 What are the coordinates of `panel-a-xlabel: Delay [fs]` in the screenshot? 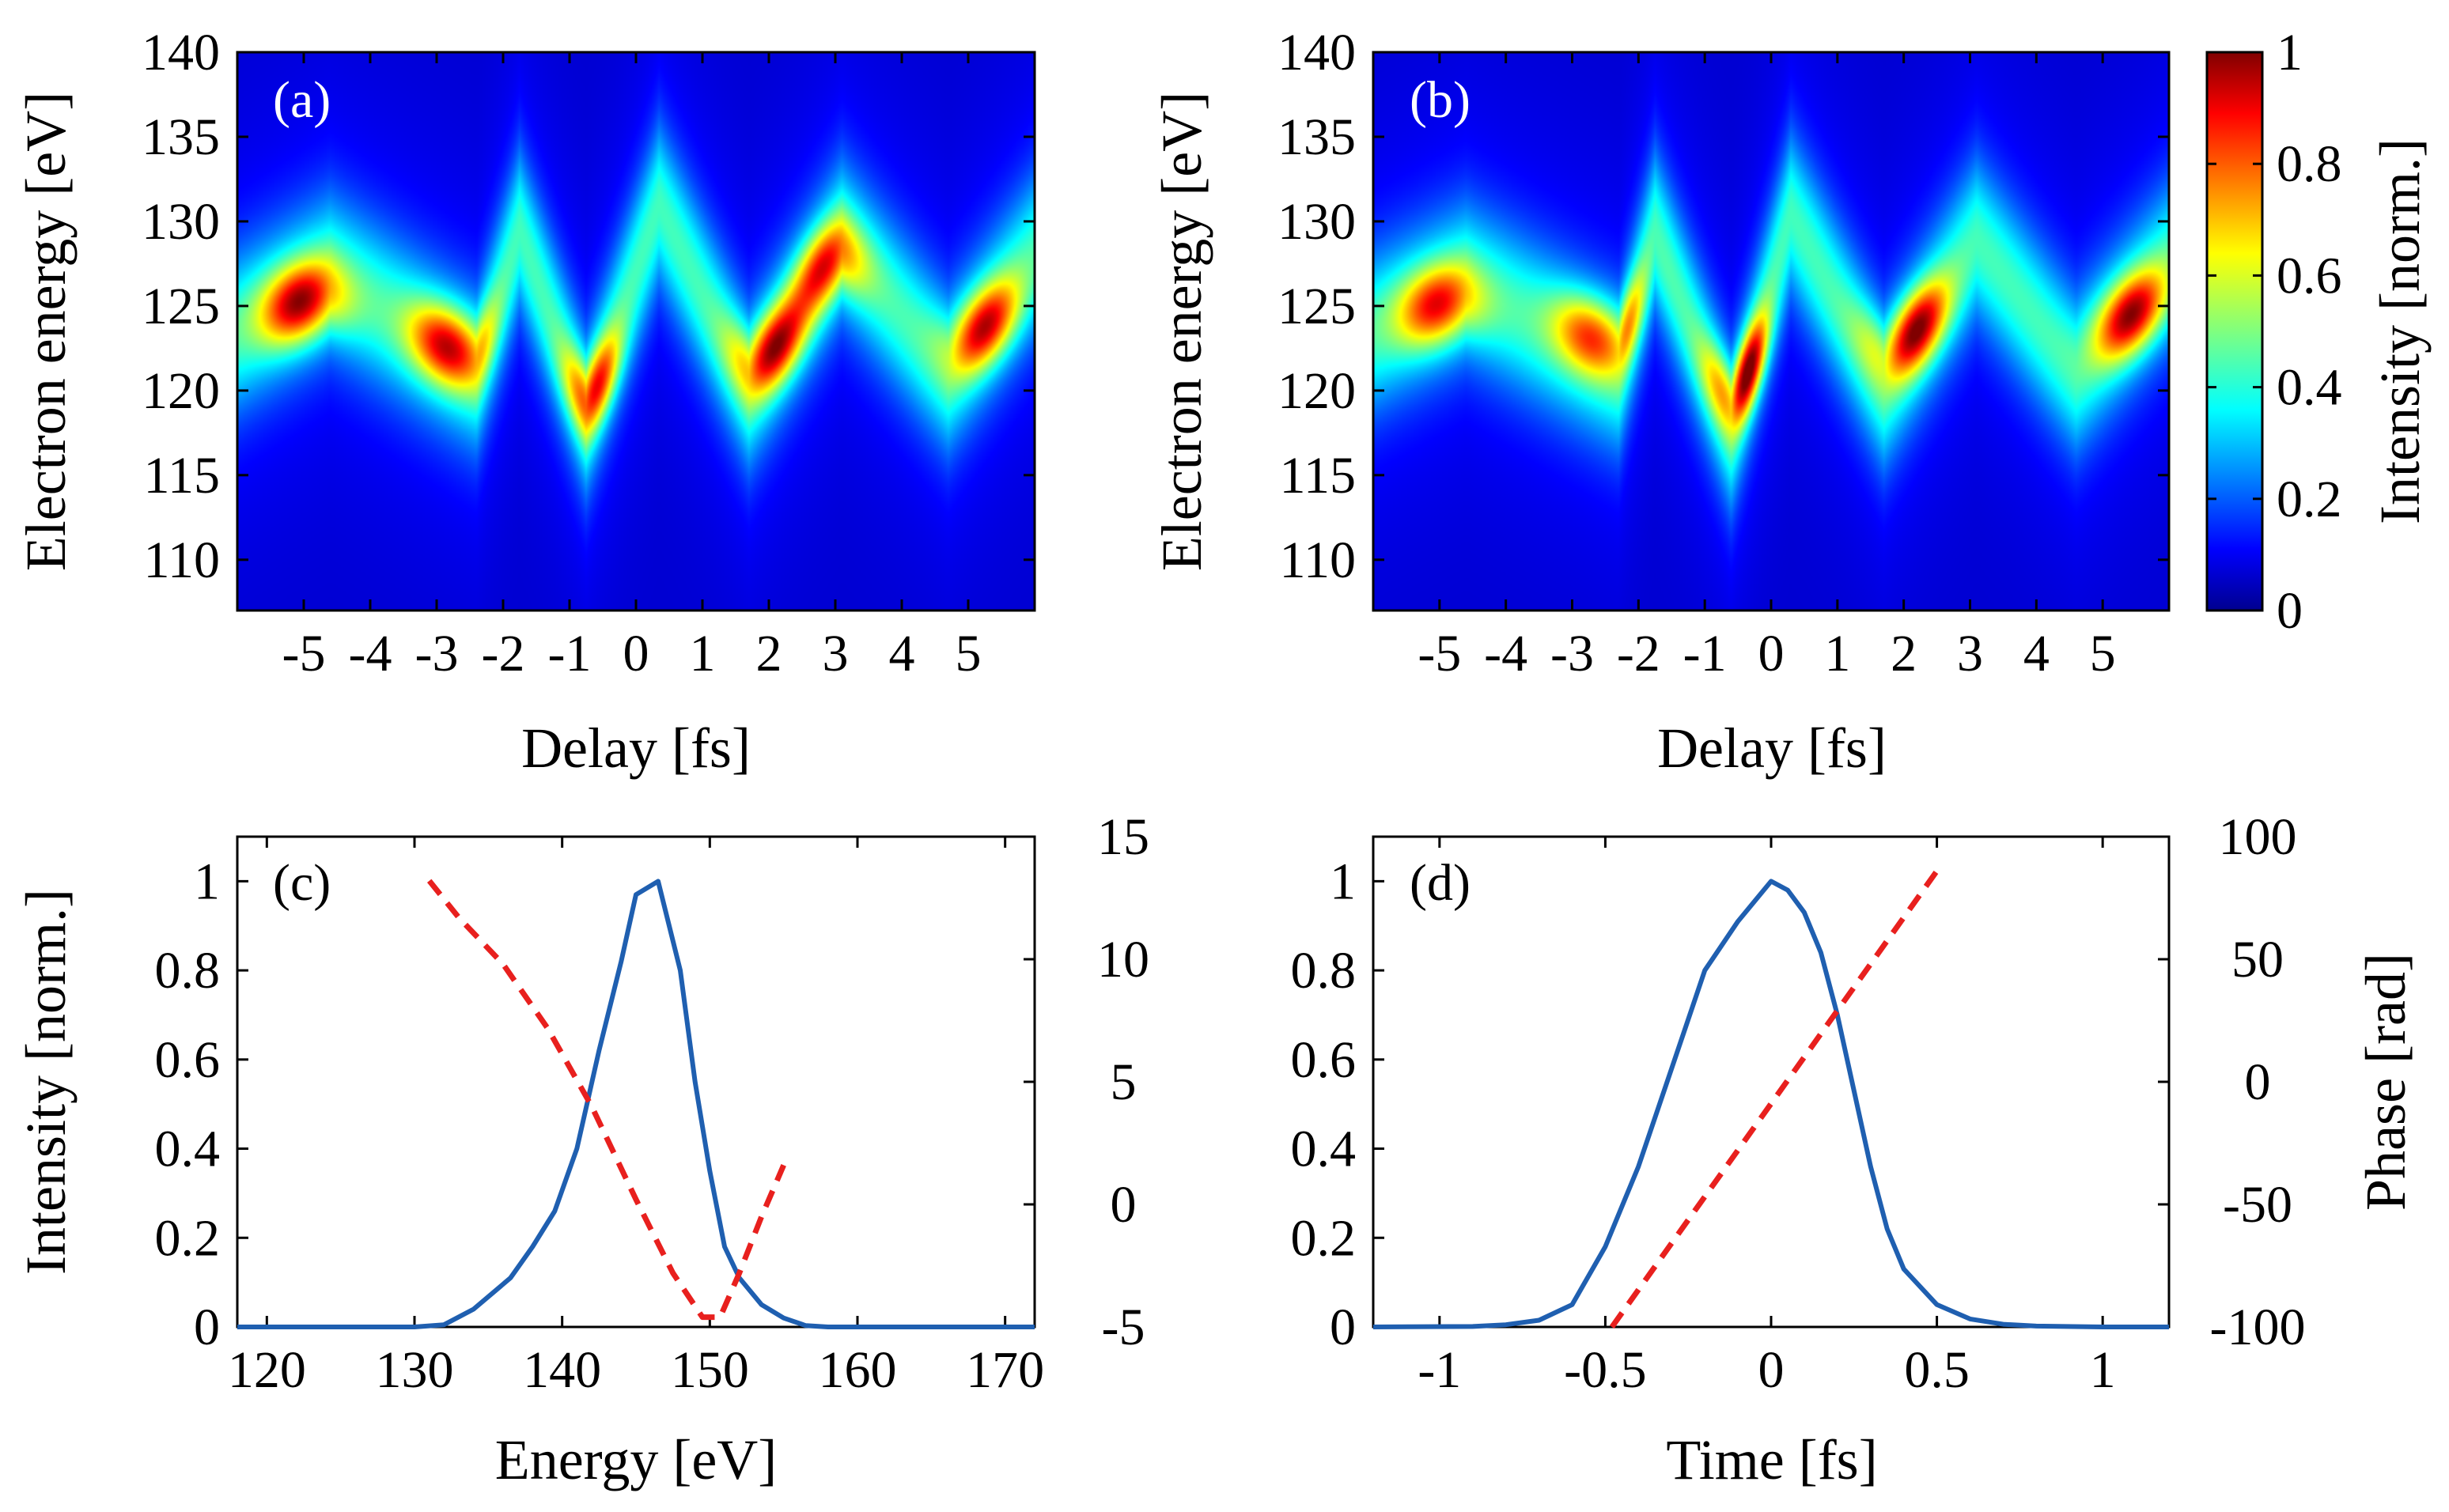 It's located at (636, 748).